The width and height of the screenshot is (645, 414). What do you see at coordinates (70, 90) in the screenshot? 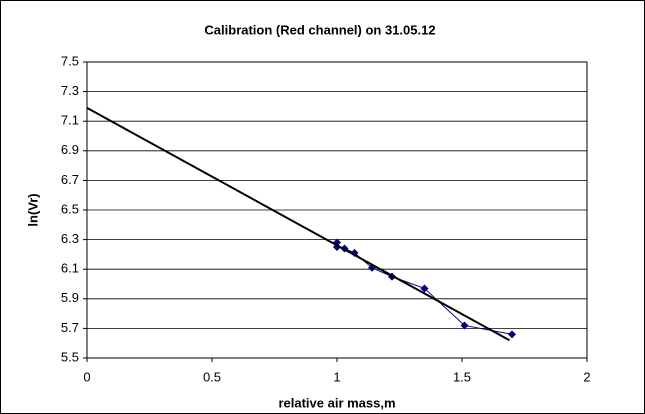
I see `y-tick-label: 7.3` at bounding box center [70, 90].